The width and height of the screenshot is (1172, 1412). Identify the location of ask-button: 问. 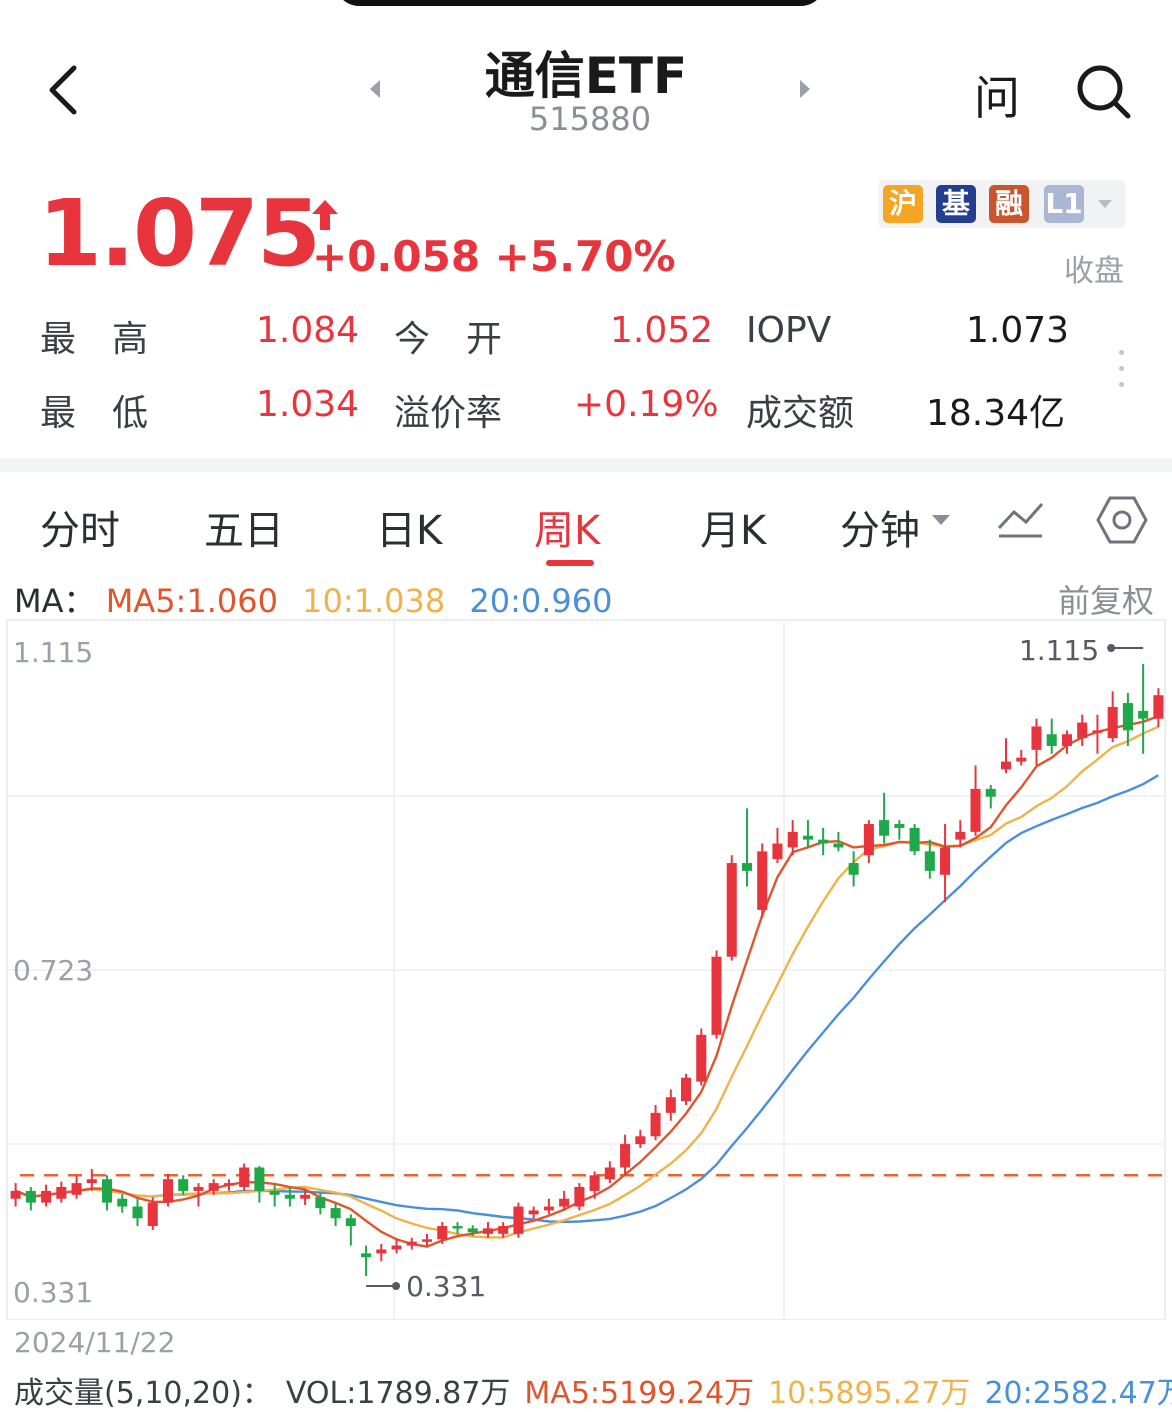
(997, 98).